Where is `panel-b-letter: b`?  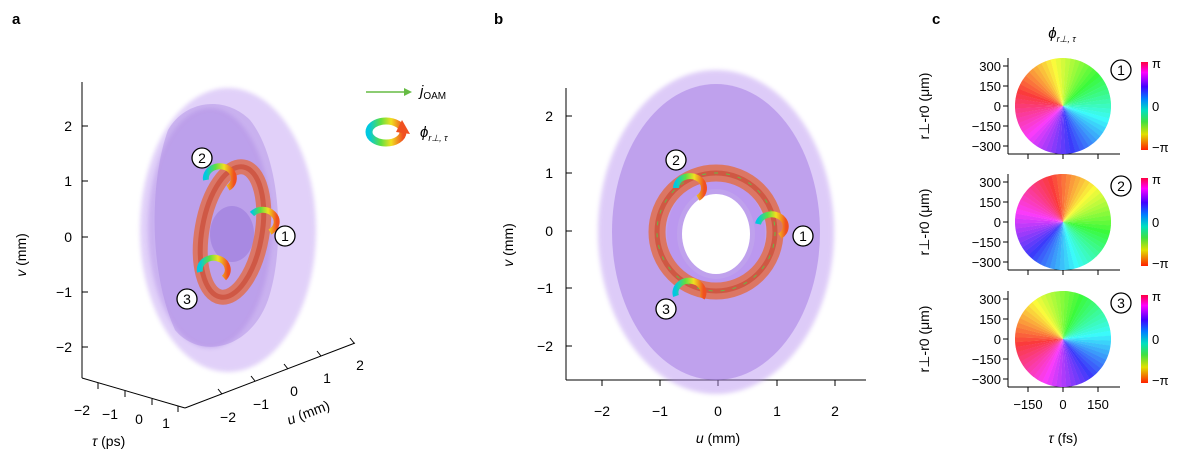 panel-b-letter: b is located at coordinates (498, 19).